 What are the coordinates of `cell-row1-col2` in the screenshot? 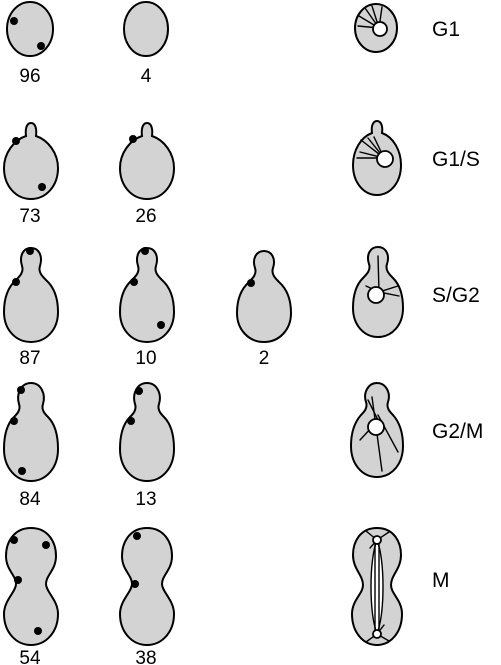 It's located at (146, 29).